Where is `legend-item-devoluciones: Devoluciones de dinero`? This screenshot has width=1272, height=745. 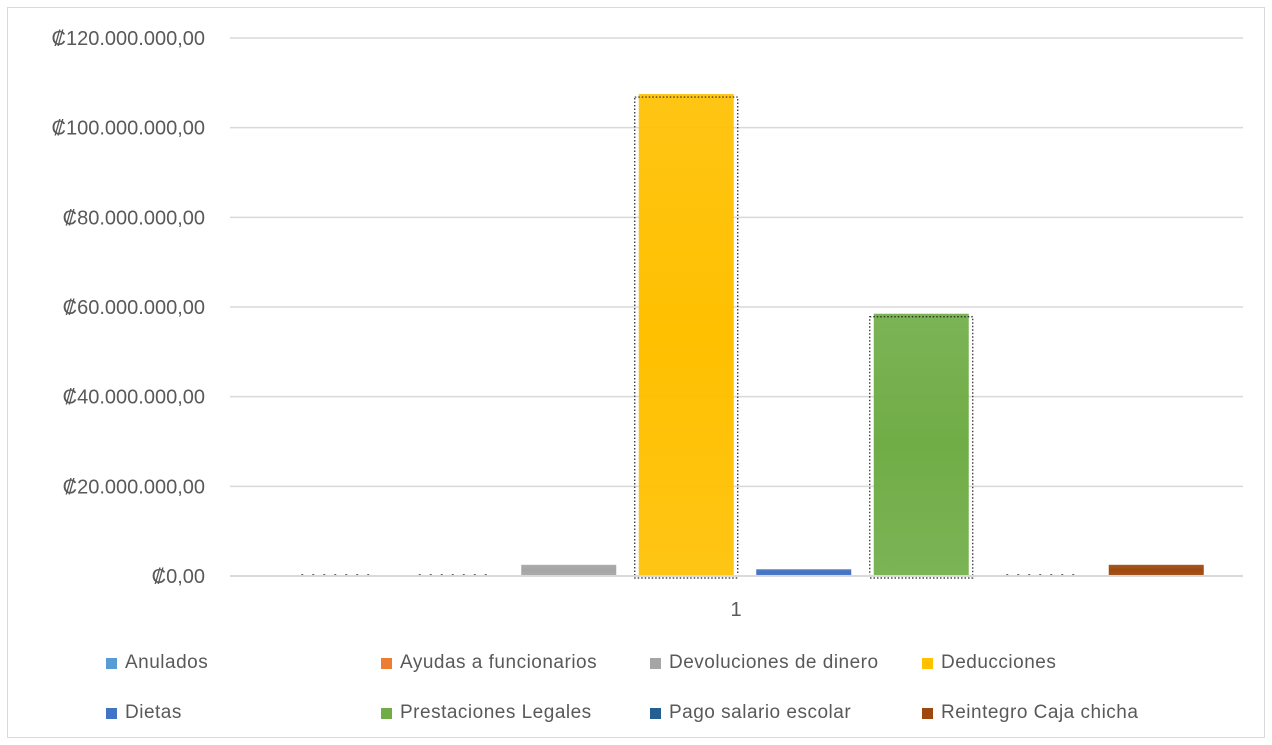 legend-item-devoluciones: Devoluciones de dinero is located at coordinates (764, 663).